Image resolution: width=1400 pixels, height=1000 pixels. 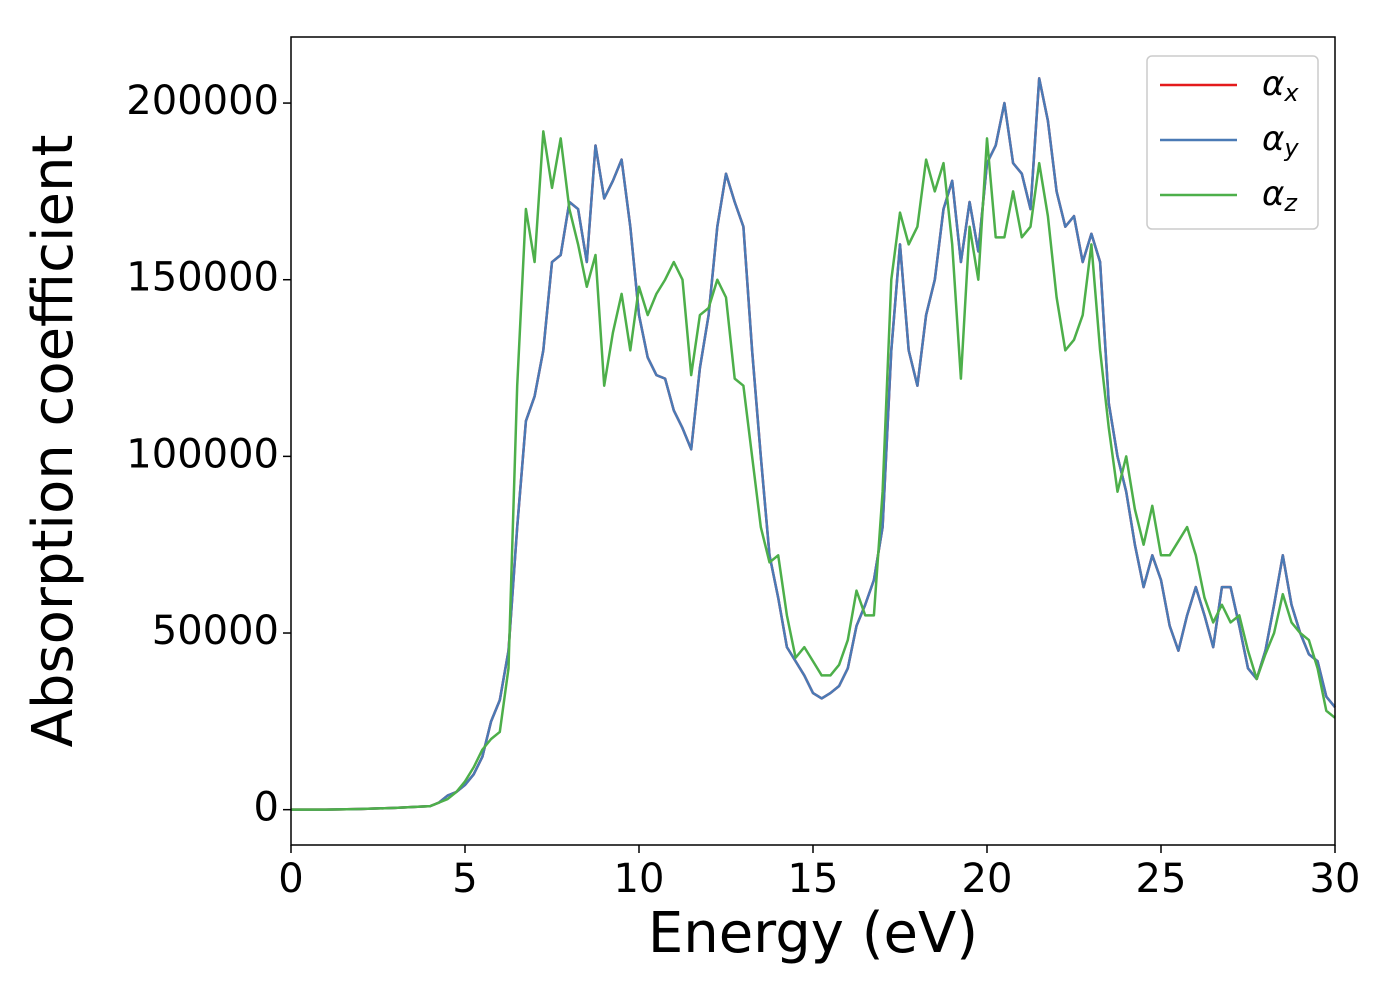 What do you see at coordinates (639, 879) in the screenshot?
I see `x-tick-label: 10` at bounding box center [639, 879].